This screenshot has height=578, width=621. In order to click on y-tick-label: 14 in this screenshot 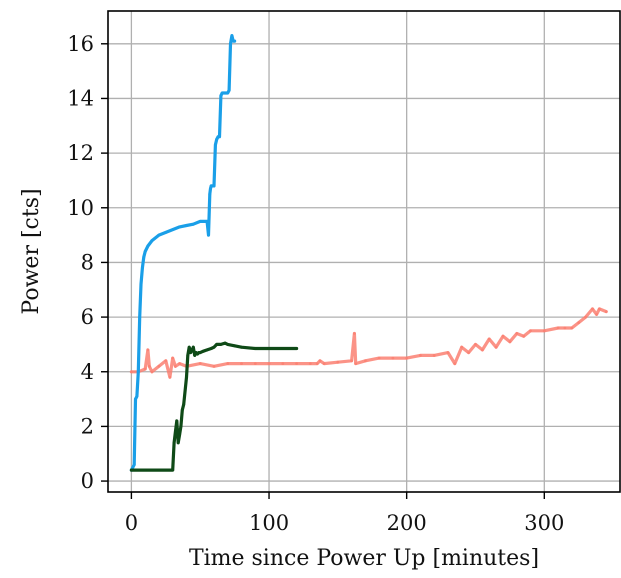, I will do `click(80, 98)`.